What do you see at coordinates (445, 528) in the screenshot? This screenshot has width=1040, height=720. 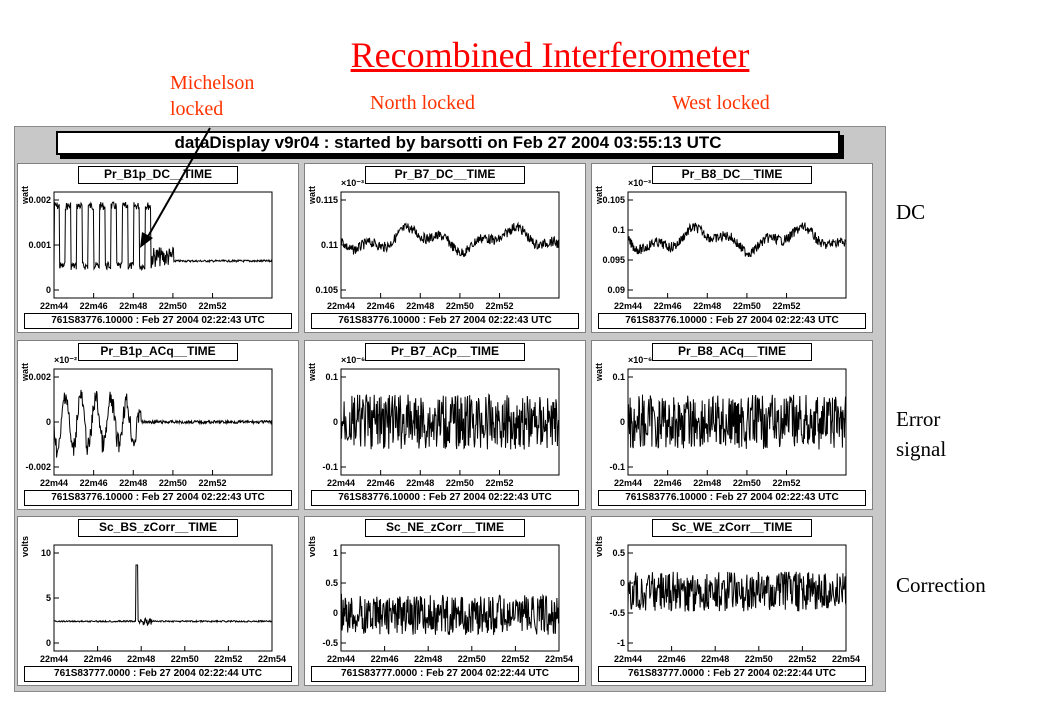 I see `plot-title: Sc_NE_zCorr__TIME` at bounding box center [445, 528].